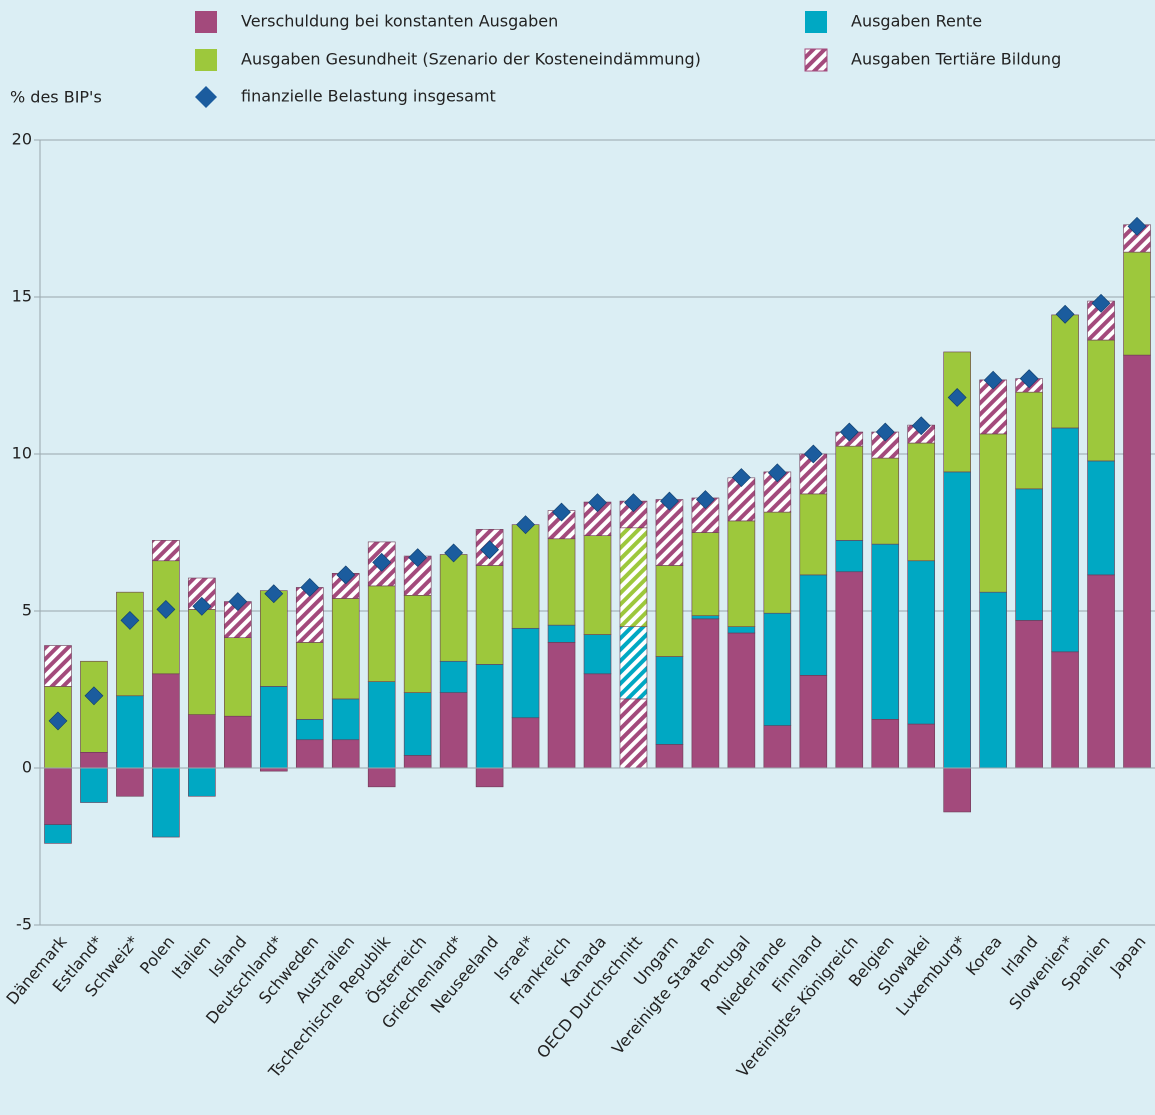 The width and height of the screenshot is (1155, 1115). What do you see at coordinates (24, 924) in the screenshot?
I see `y-tick-label: -5` at bounding box center [24, 924].